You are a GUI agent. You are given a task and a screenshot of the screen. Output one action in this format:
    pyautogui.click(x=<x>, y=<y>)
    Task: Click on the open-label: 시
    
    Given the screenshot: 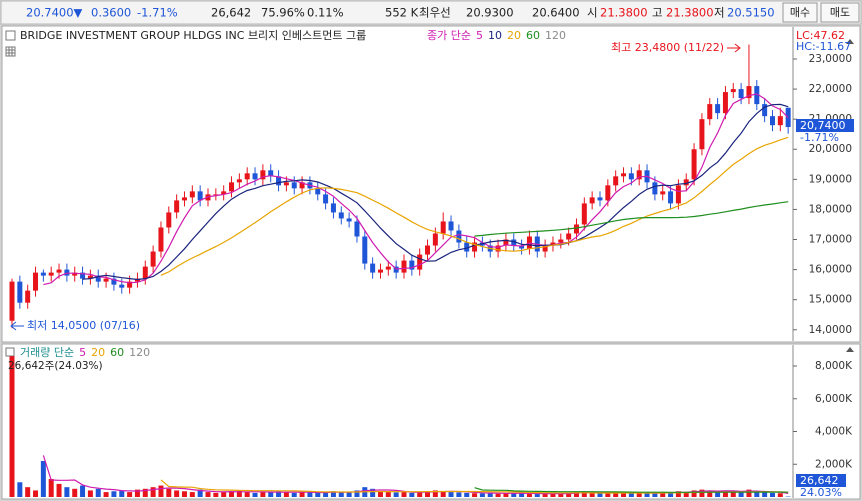 What is the action you would take?
    pyautogui.click(x=592, y=13)
    